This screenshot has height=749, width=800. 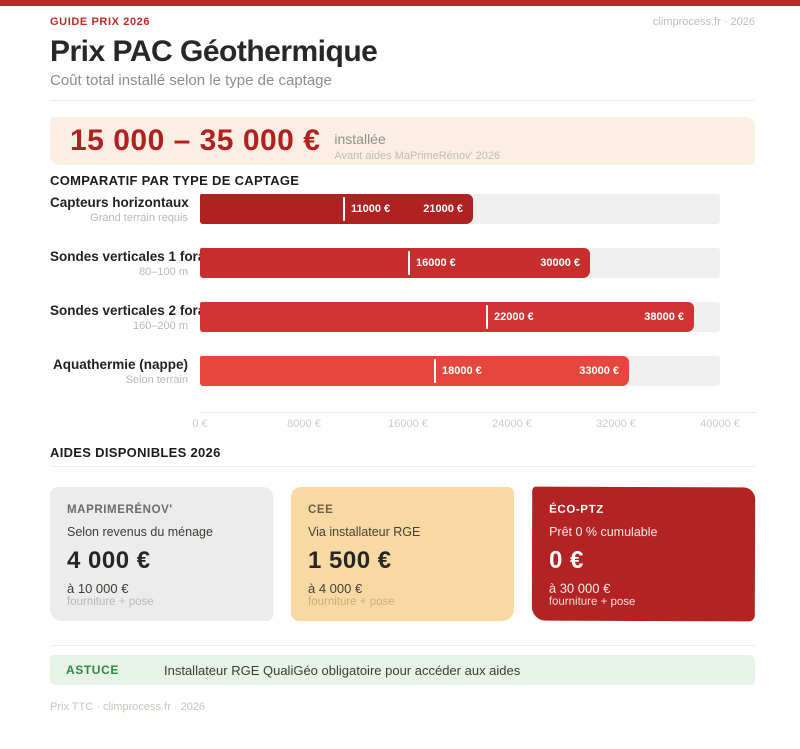 I want to click on aides-divider, so click(x=402, y=466).